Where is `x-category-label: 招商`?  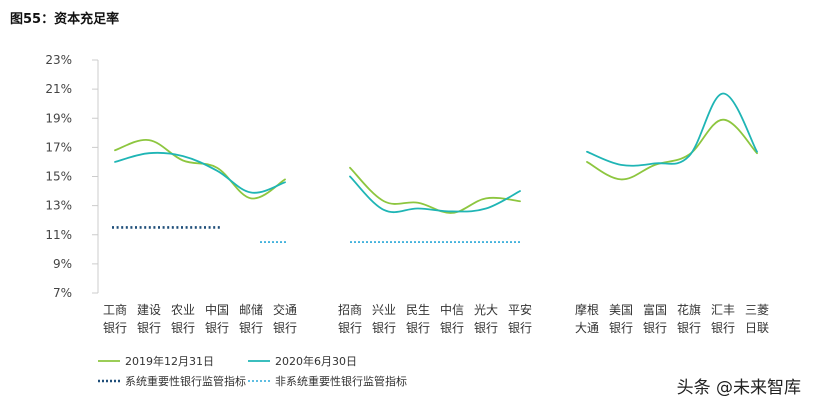
x-category-label: 招商 is located at coordinates (350, 309).